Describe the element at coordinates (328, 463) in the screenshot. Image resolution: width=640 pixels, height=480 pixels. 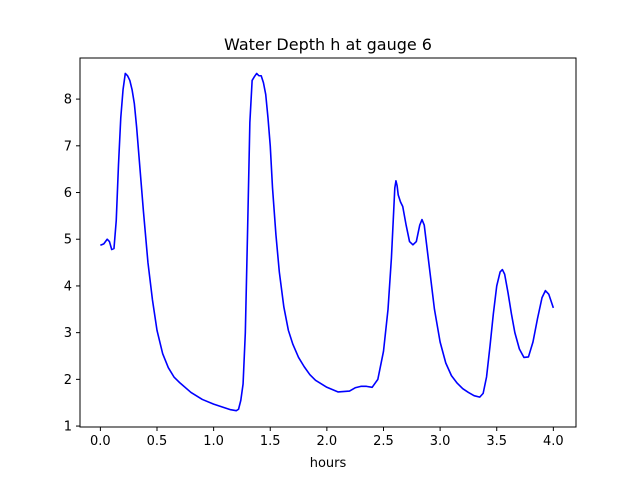
I see `x-axis-label: hours` at that location.